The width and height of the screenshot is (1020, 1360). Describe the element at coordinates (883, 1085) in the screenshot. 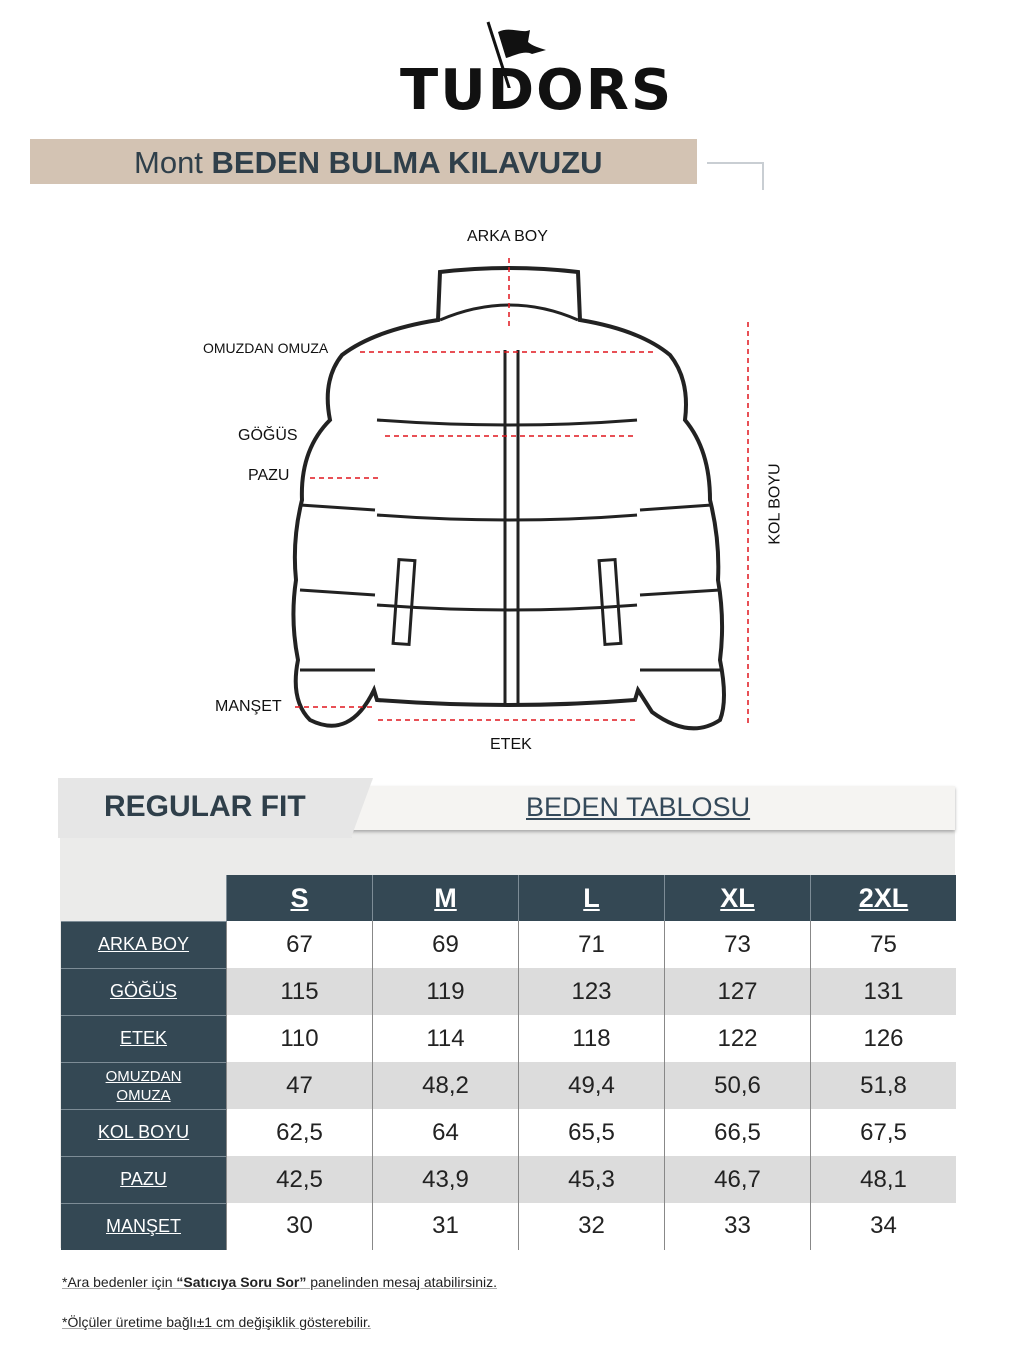

I see `cell-value: 51,8` at that location.